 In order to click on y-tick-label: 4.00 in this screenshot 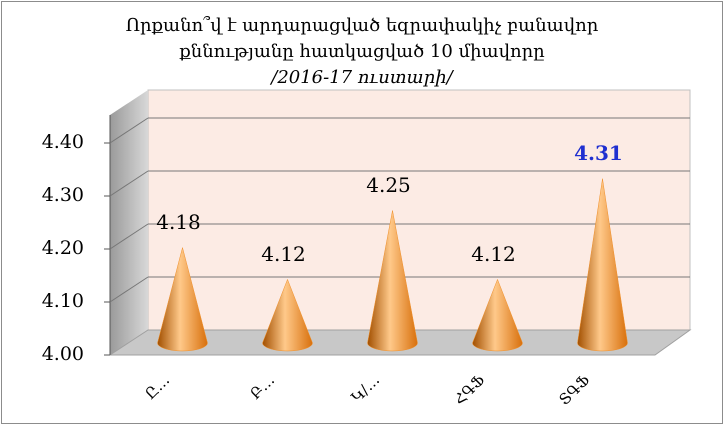, I will do `click(63, 354)`.